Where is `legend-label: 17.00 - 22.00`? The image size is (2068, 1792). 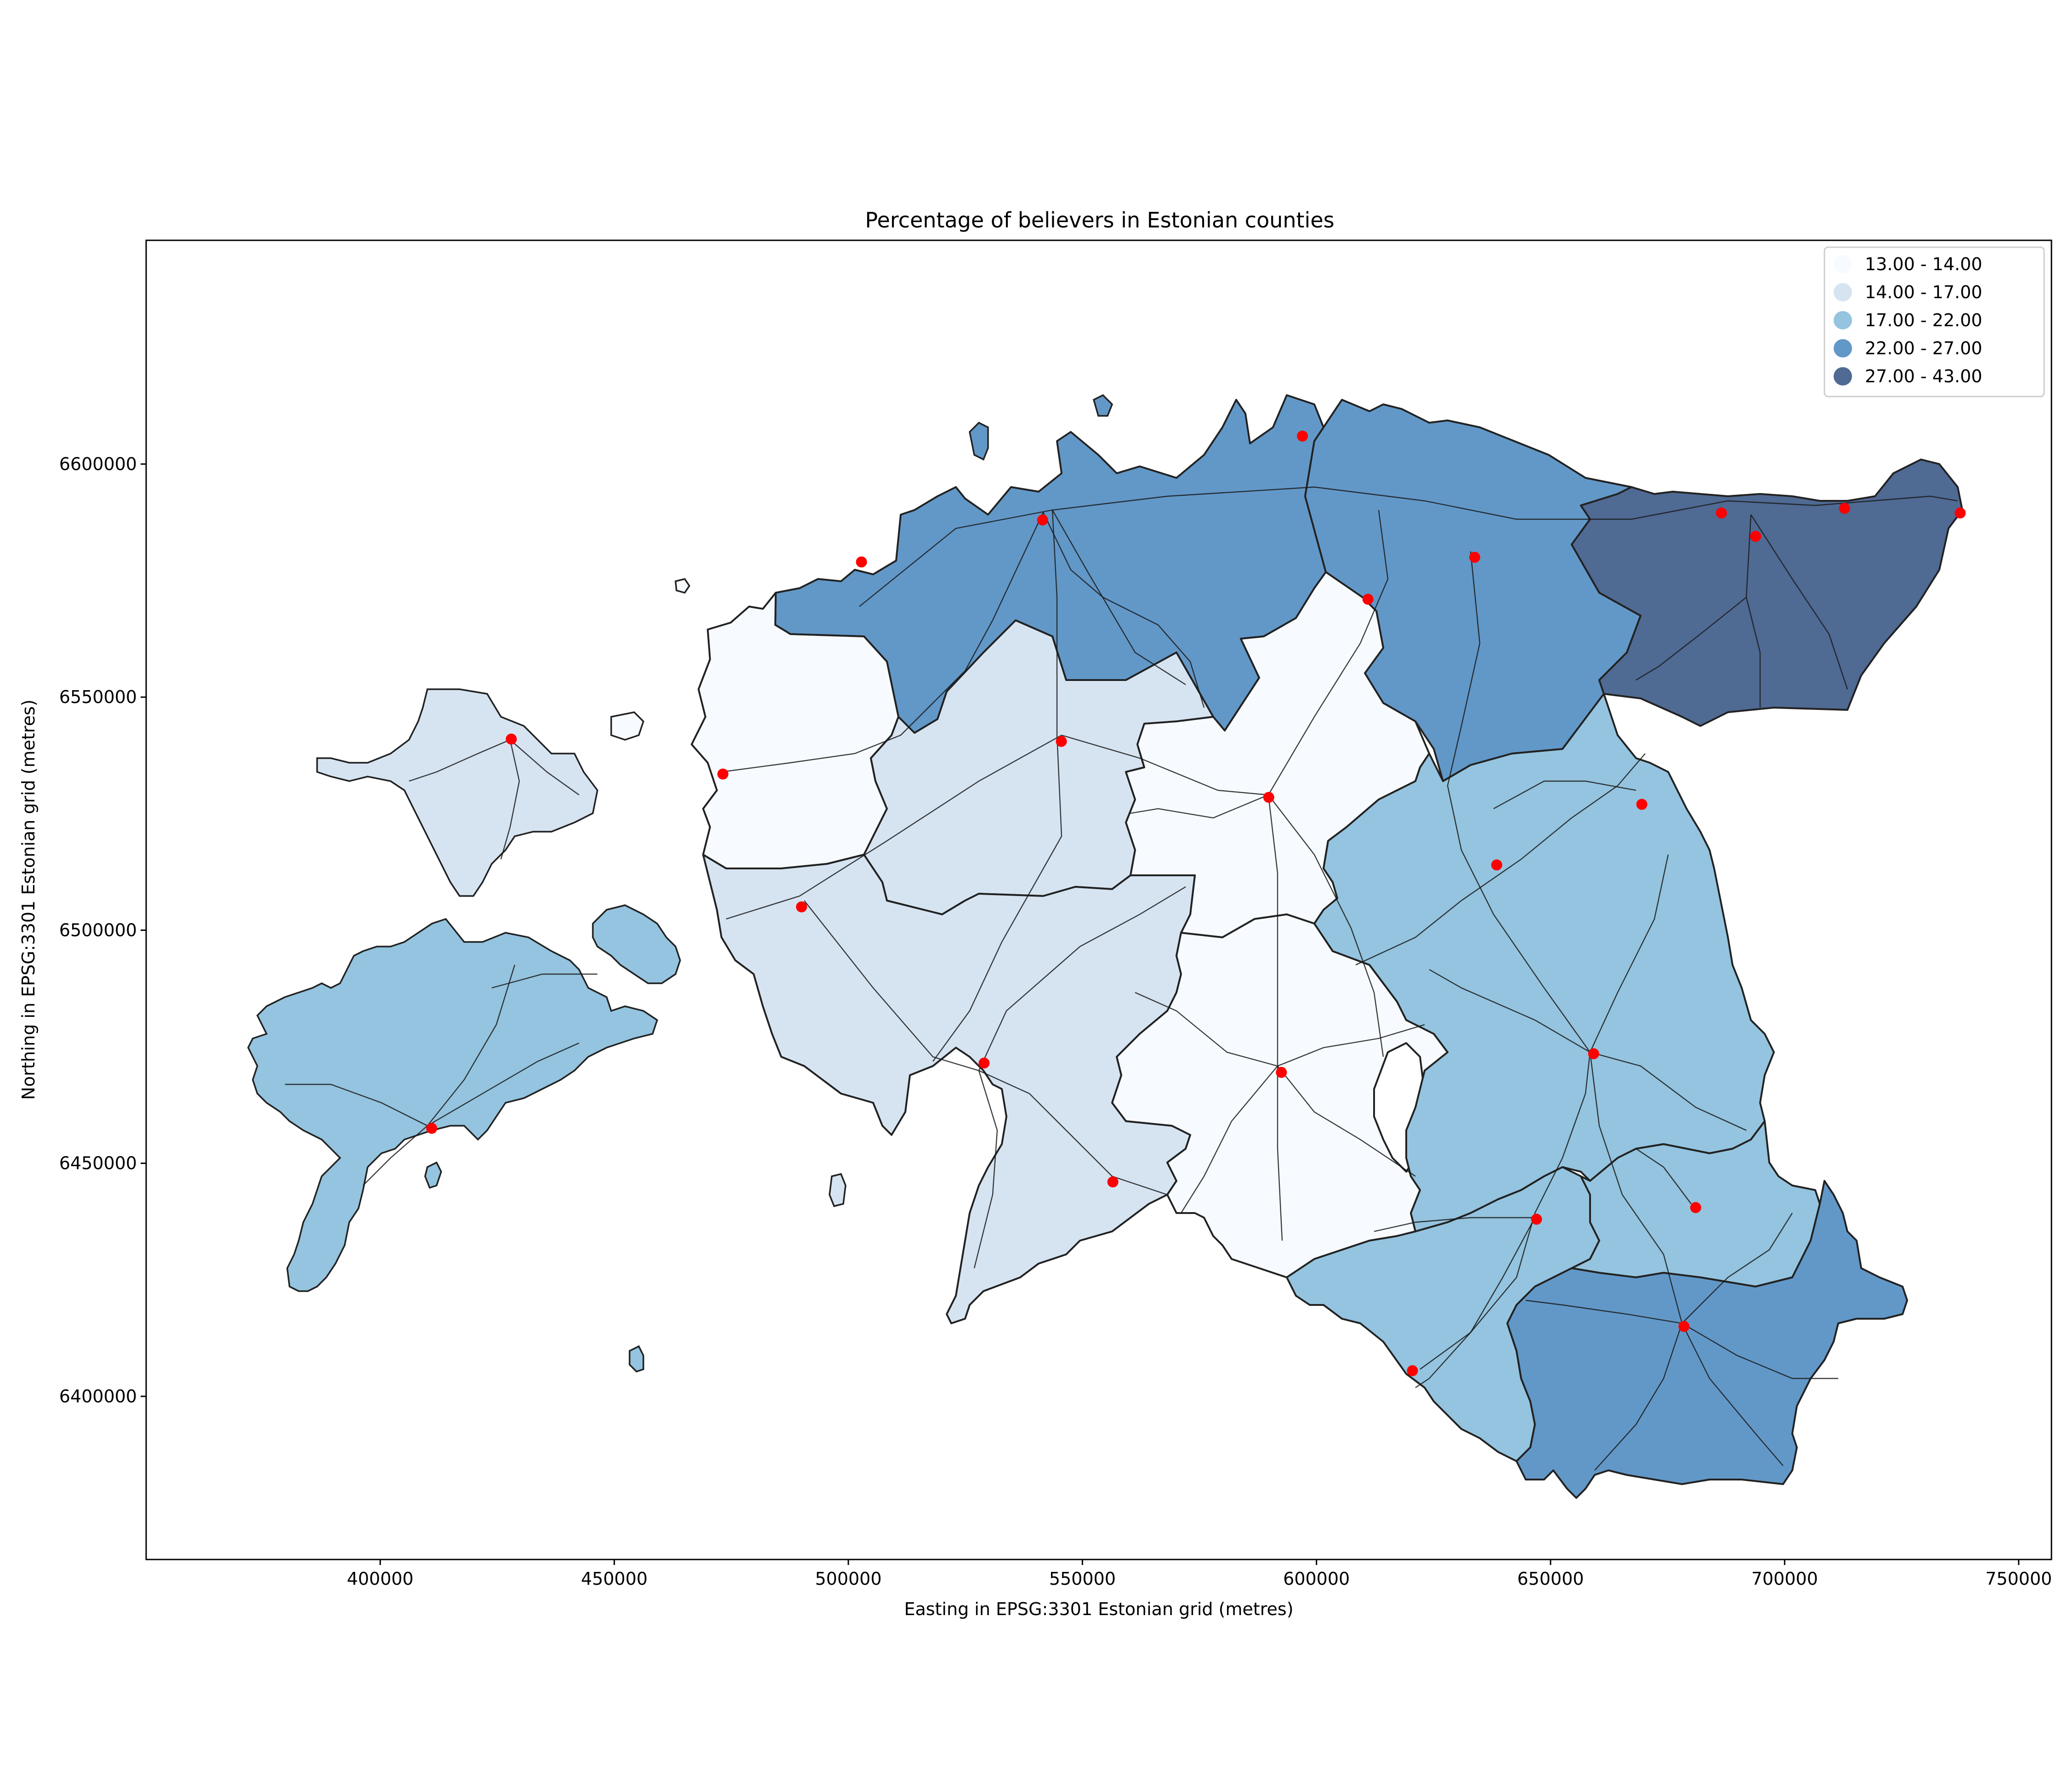 legend-label: 17.00 - 22.00 is located at coordinates (1924, 320).